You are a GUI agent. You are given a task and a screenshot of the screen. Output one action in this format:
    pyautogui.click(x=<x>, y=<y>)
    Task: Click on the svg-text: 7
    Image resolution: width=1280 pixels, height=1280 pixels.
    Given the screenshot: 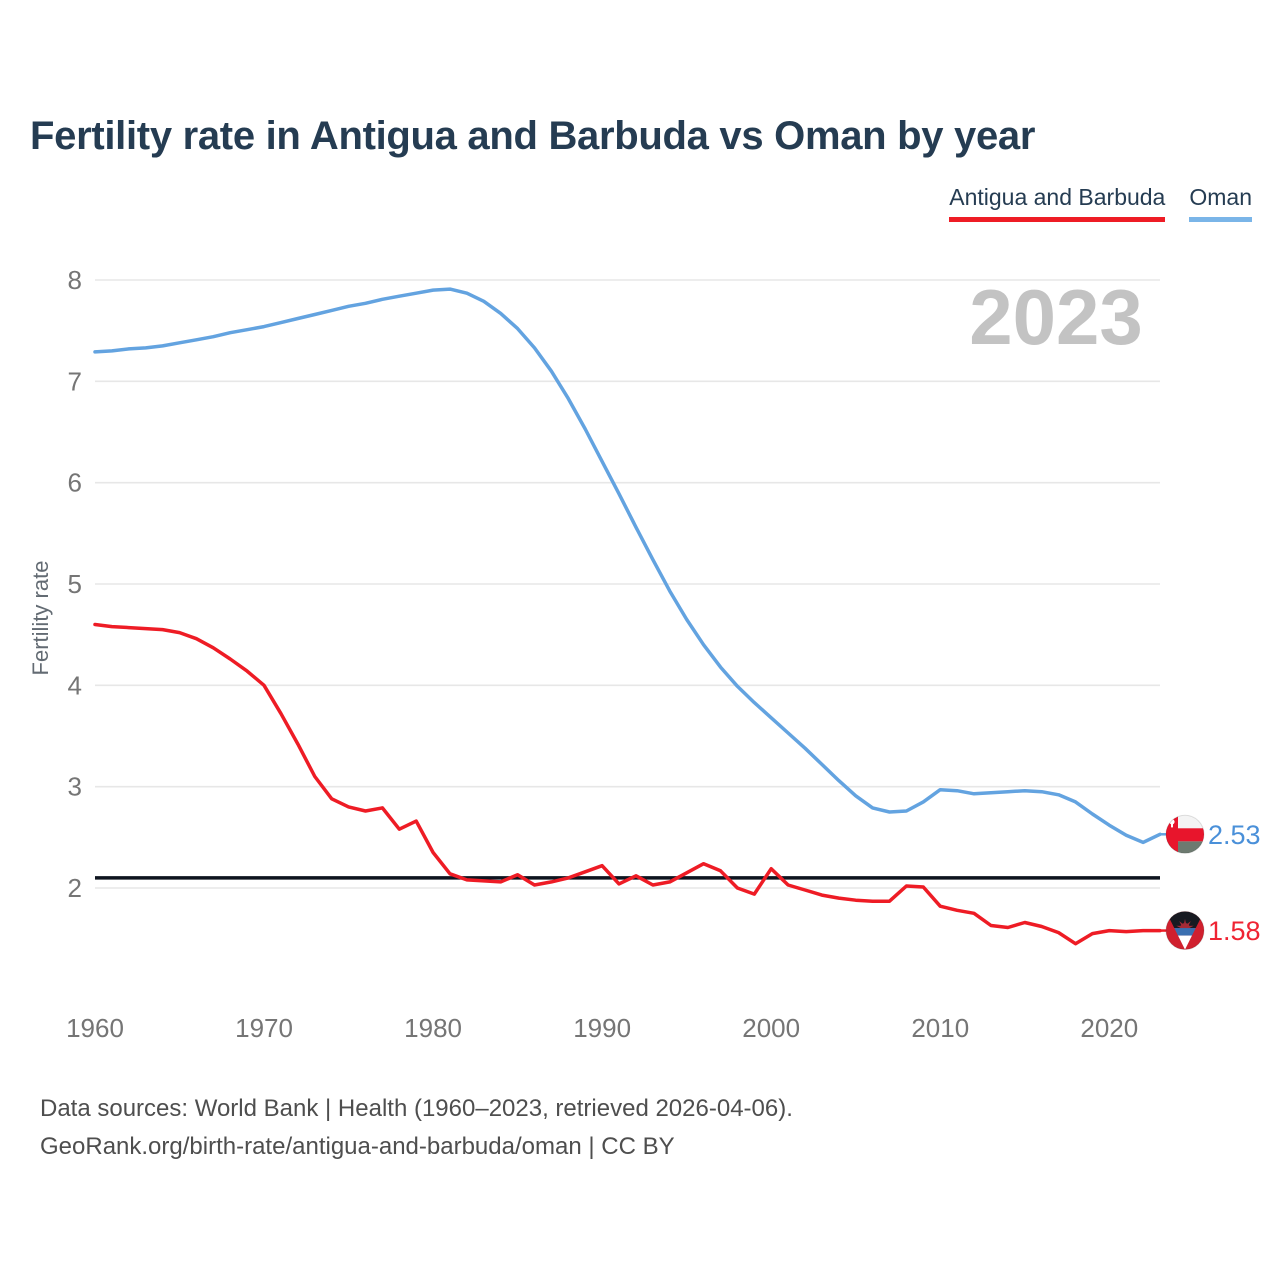 What is the action you would take?
    pyautogui.click(x=75, y=381)
    